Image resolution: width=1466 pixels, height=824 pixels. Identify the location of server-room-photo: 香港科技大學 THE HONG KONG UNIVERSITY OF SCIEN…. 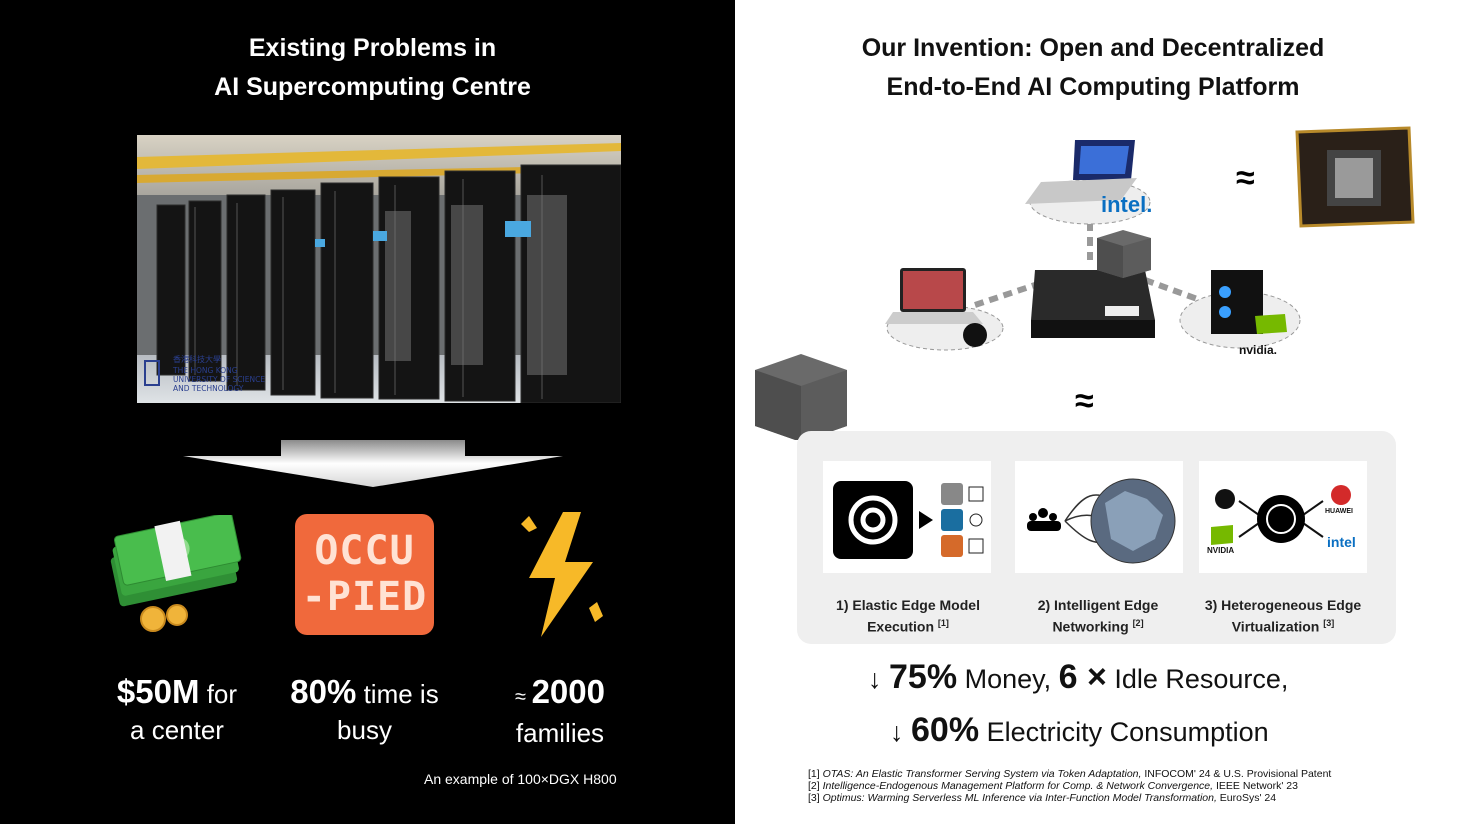
(379, 269).